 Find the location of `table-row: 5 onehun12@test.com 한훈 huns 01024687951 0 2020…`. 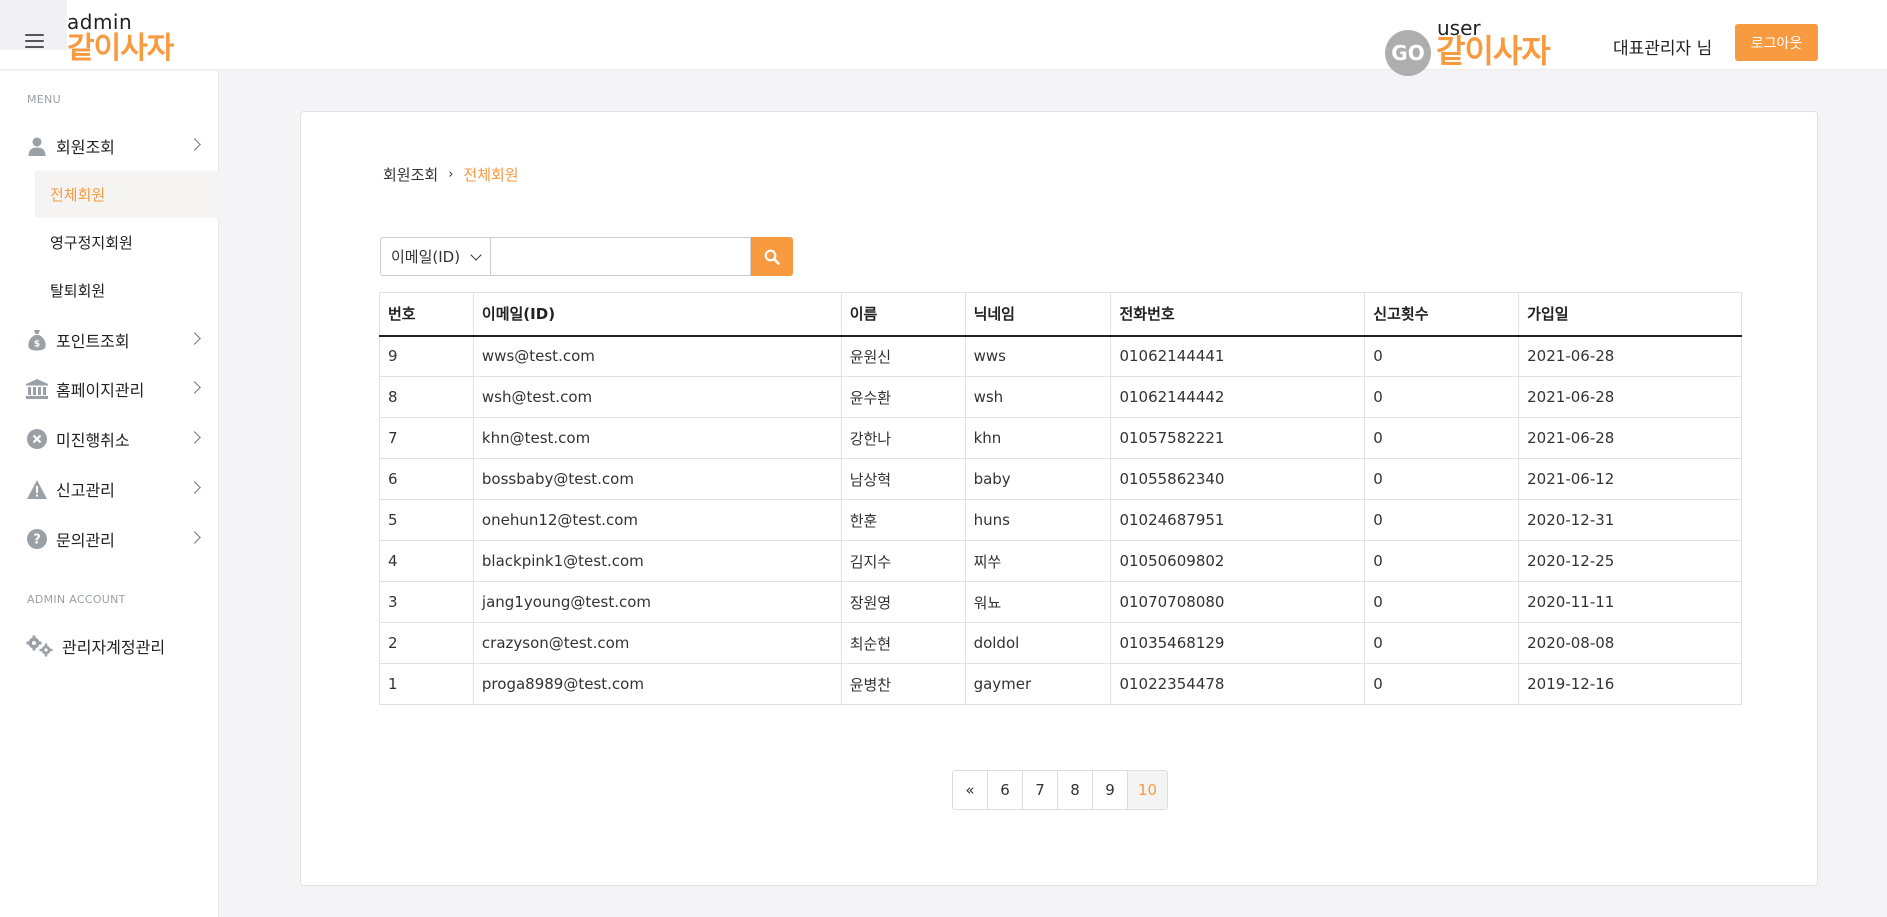

table-row: 5 onehun12@test.com 한훈 huns 01024687951 0 2020… is located at coordinates (1060, 520).